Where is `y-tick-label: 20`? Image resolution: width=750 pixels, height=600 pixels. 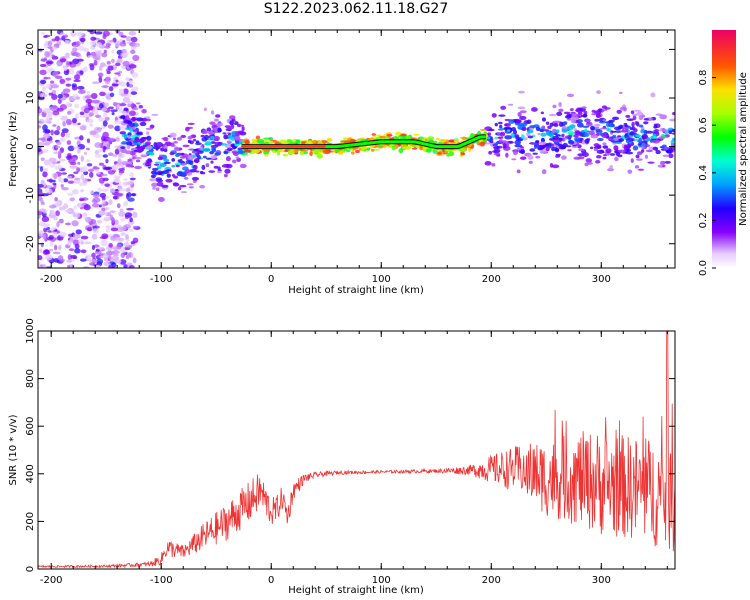 y-tick-label: 20 is located at coordinates (30, 49).